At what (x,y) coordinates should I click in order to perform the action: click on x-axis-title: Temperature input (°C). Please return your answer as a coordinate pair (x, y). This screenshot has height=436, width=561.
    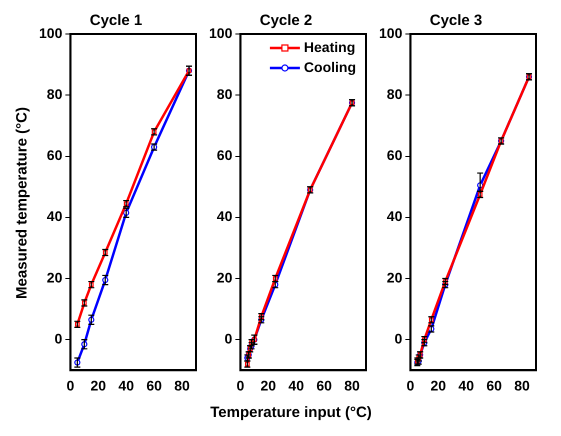
    Looking at the image, I should click on (291, 412).